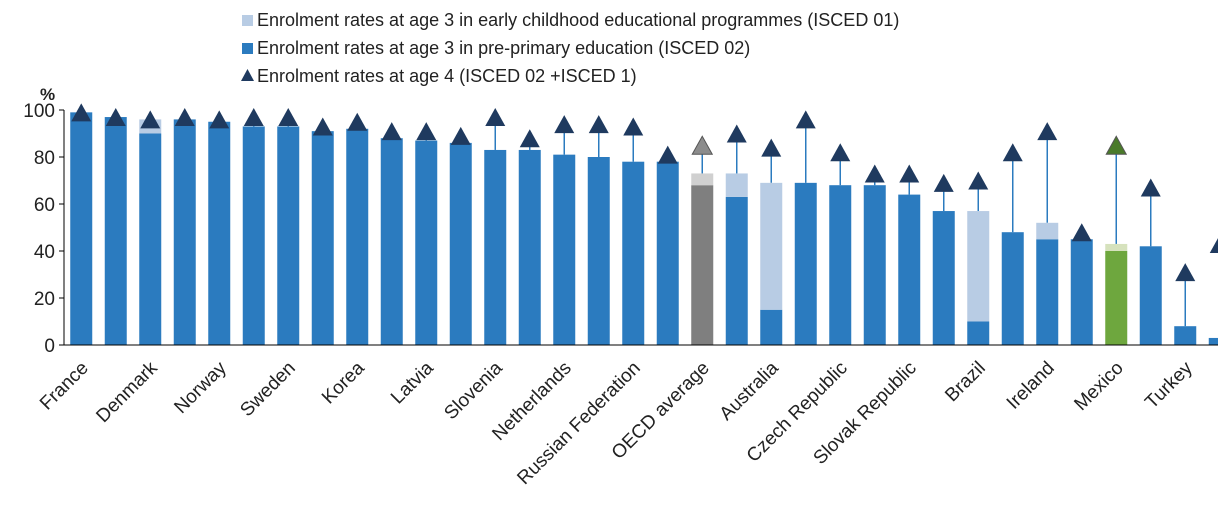  I want to click on marker-age4-israel, so click(253, 117).